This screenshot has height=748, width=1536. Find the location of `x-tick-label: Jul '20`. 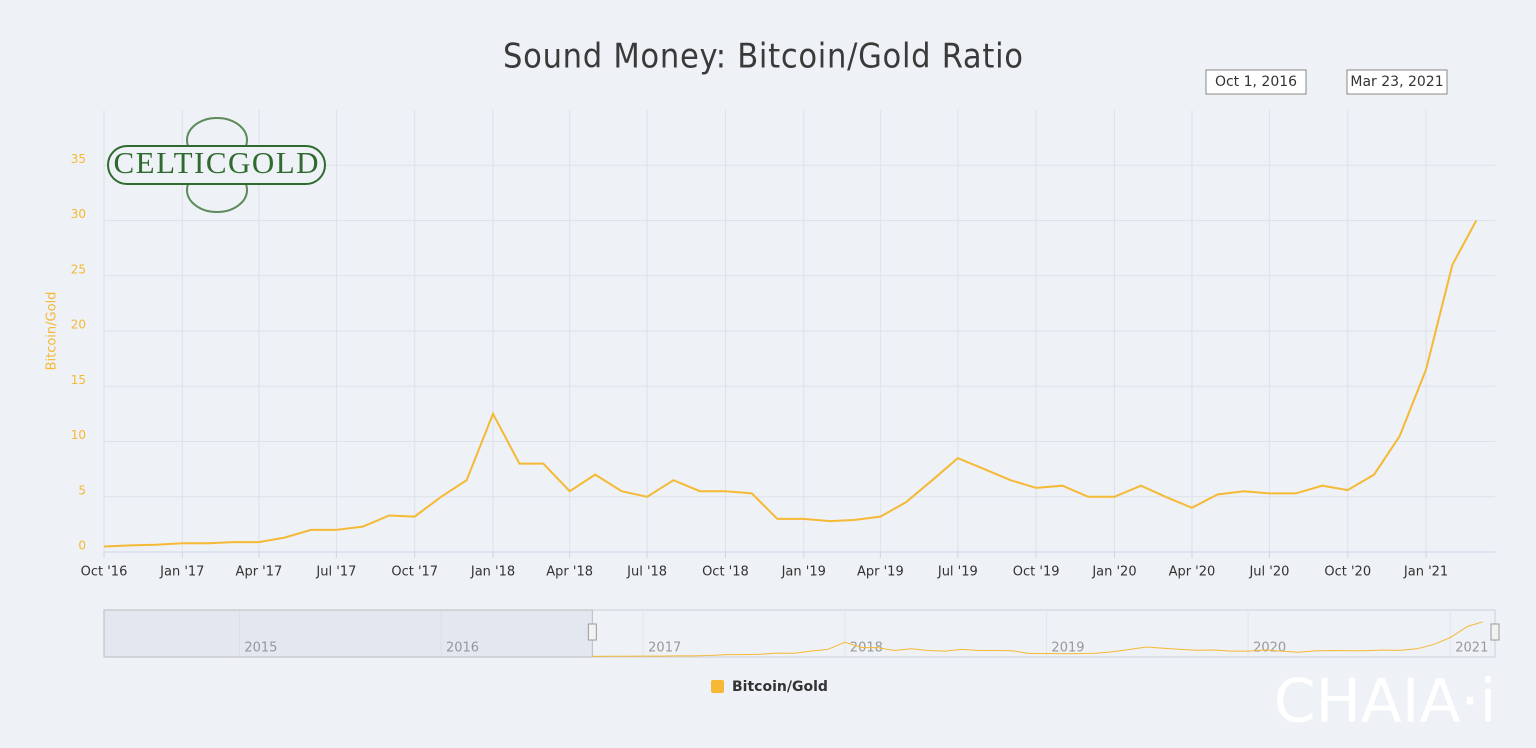

x-tick-label: Jul '20 is located at coordinates (1268, 572).